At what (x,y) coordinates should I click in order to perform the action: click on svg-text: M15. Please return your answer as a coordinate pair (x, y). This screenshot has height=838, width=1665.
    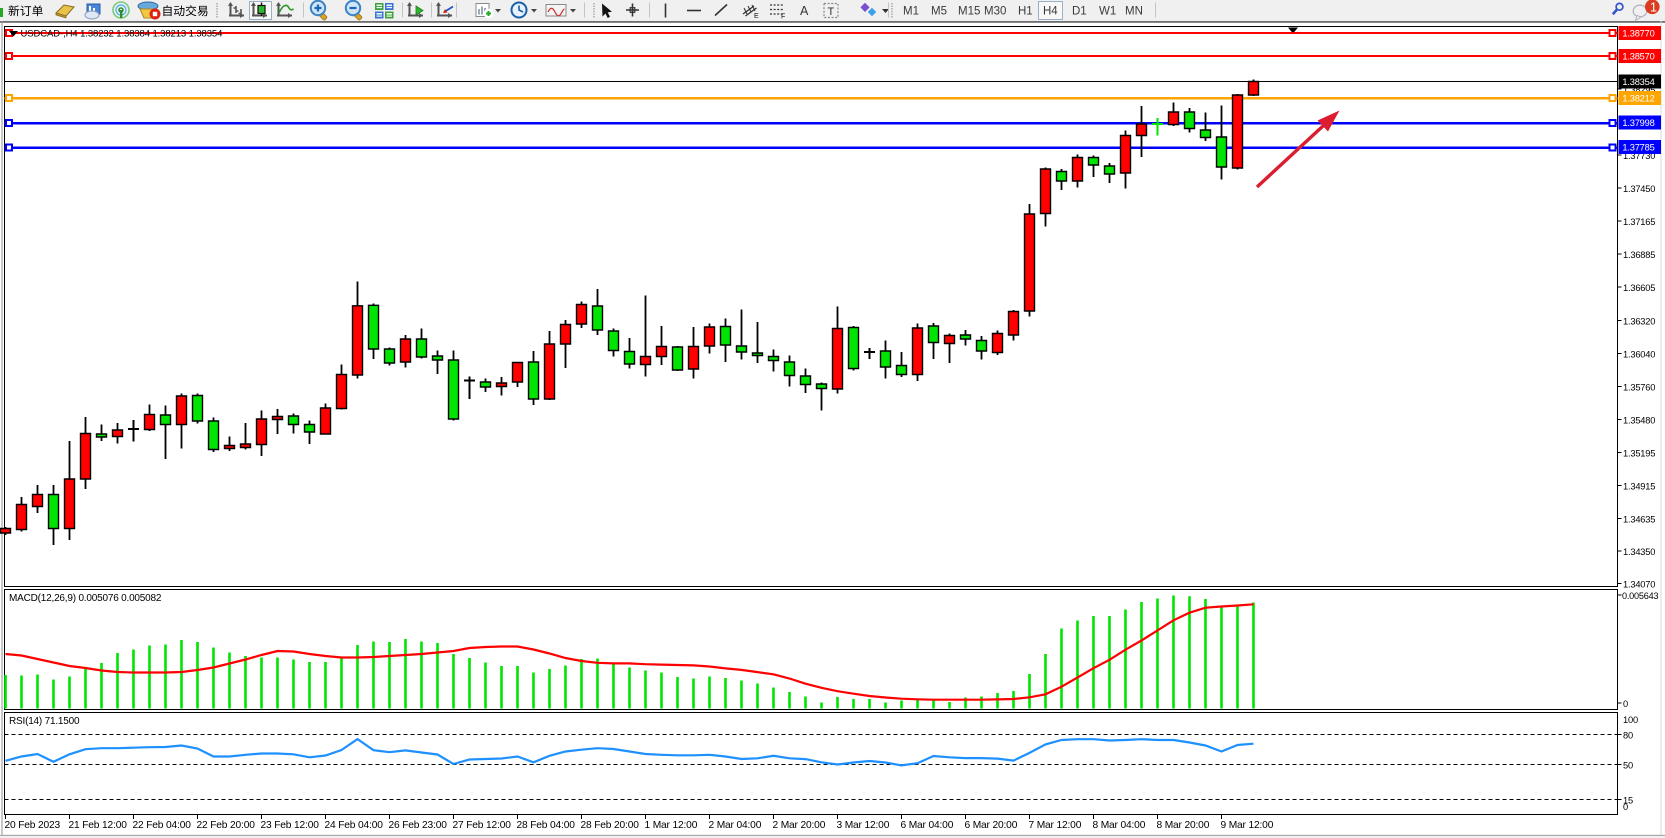
    Looking at the image, I should click on (969, 12).